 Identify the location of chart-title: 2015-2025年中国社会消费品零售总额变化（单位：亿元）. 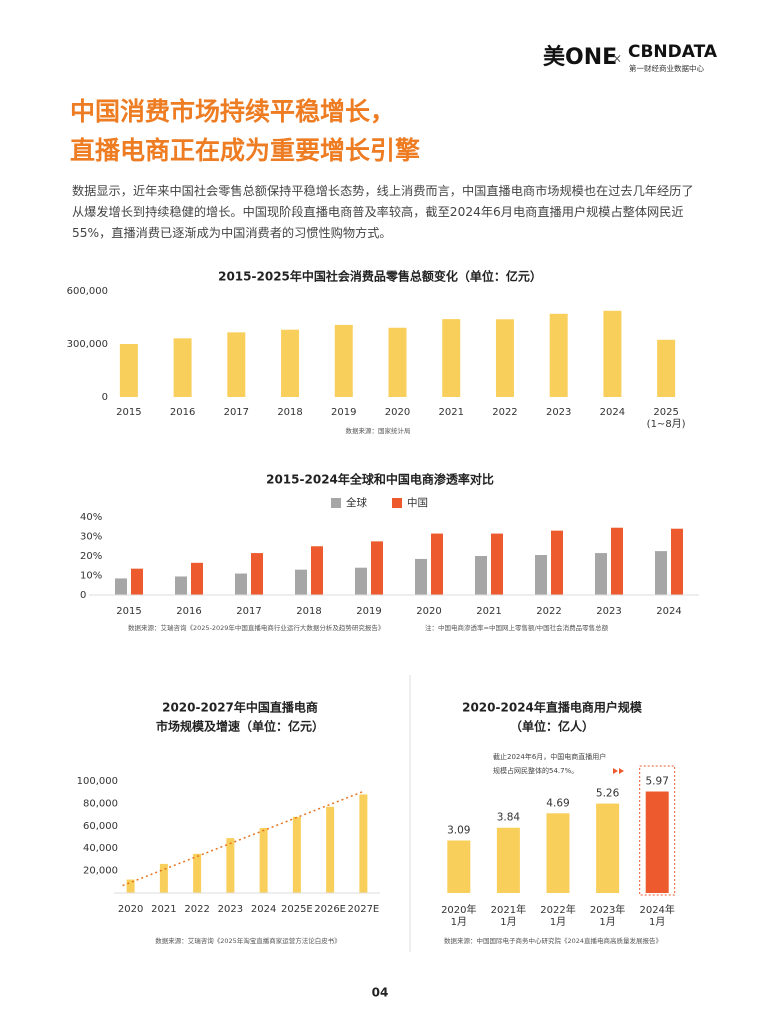
(380, 276).